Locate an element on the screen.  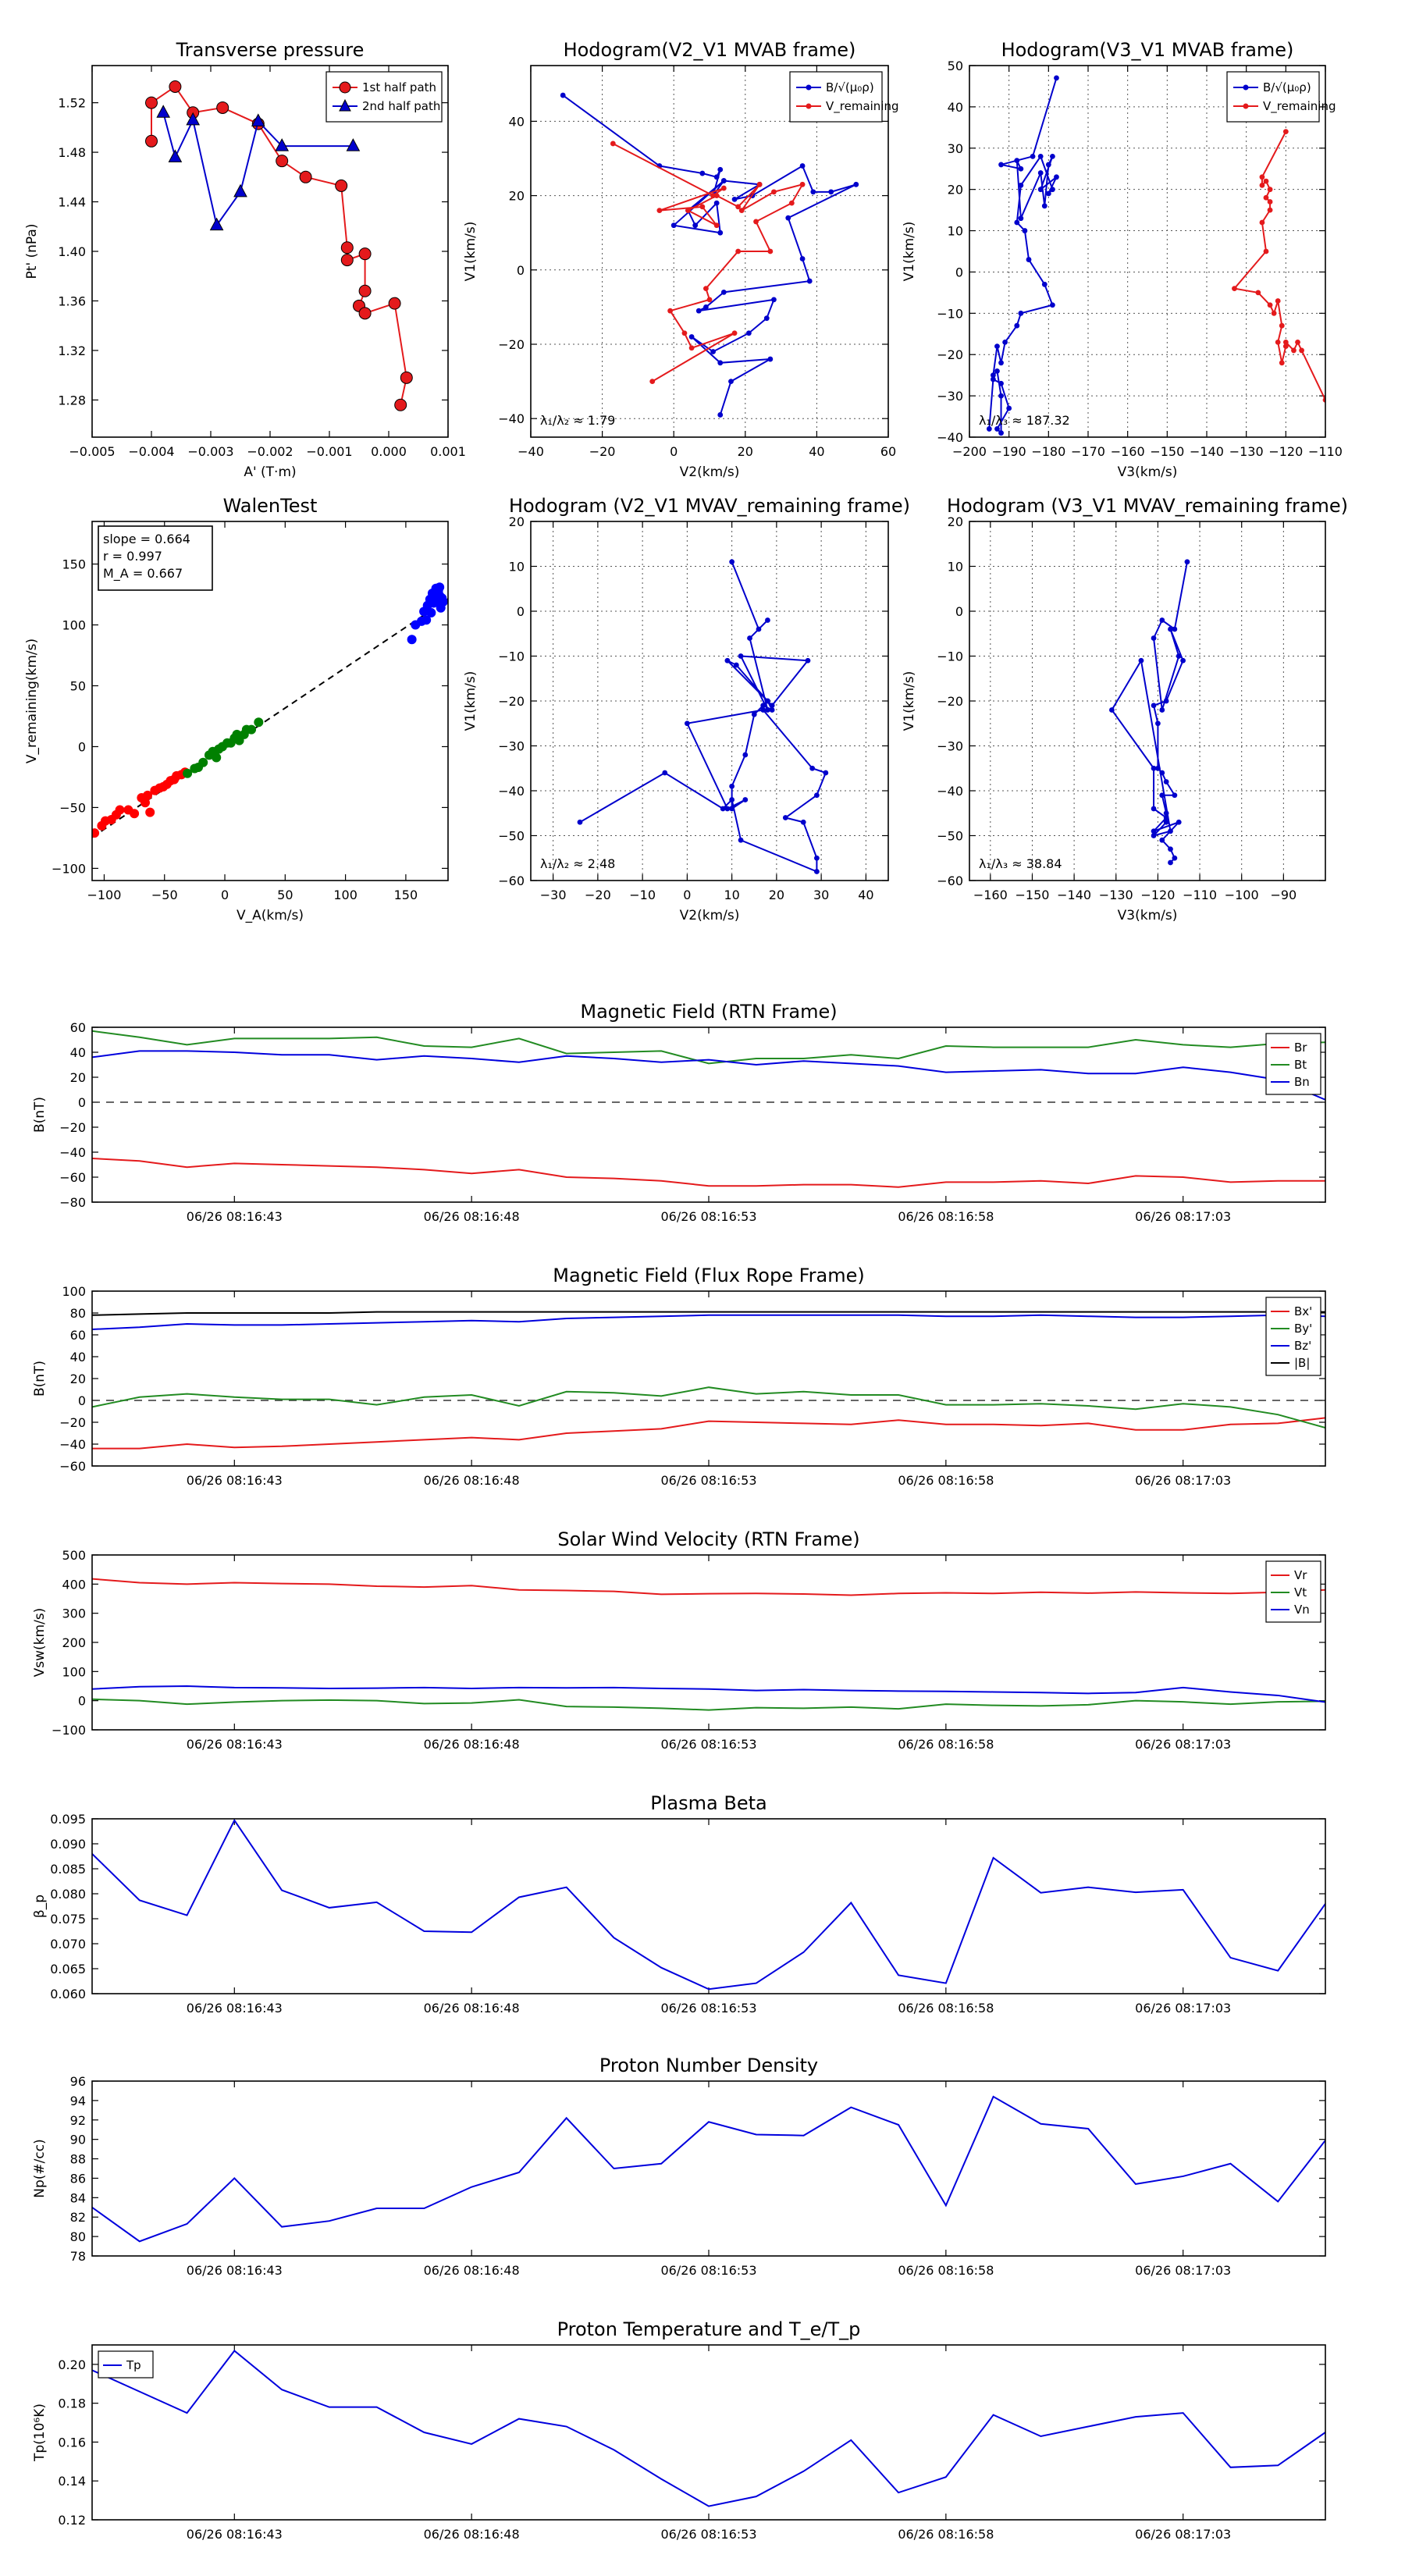
x-tick-label: −20 is located at coordinates (603, 451).